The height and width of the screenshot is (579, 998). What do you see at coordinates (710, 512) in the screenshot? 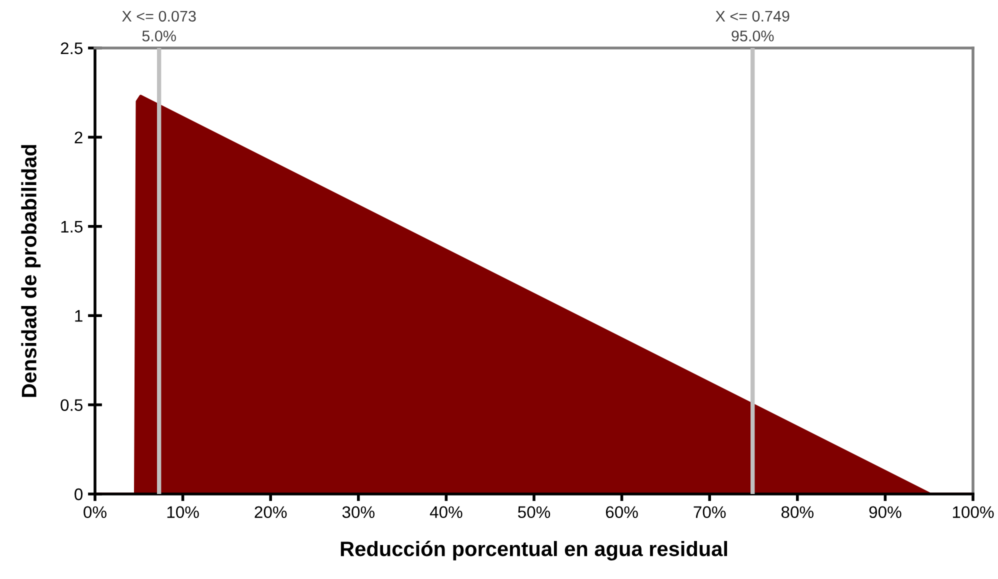
I see `x-tick-label: 70%` at bounding box center [710, 512].